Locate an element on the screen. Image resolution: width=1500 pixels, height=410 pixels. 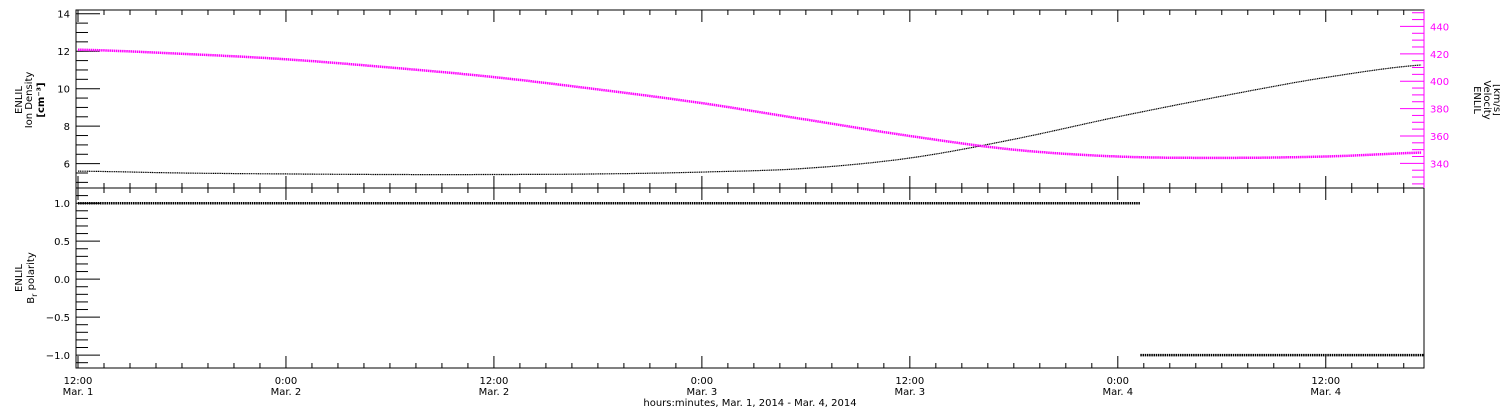
top-right-y-tick-label: 440 is located at coordinates (1439, 27).